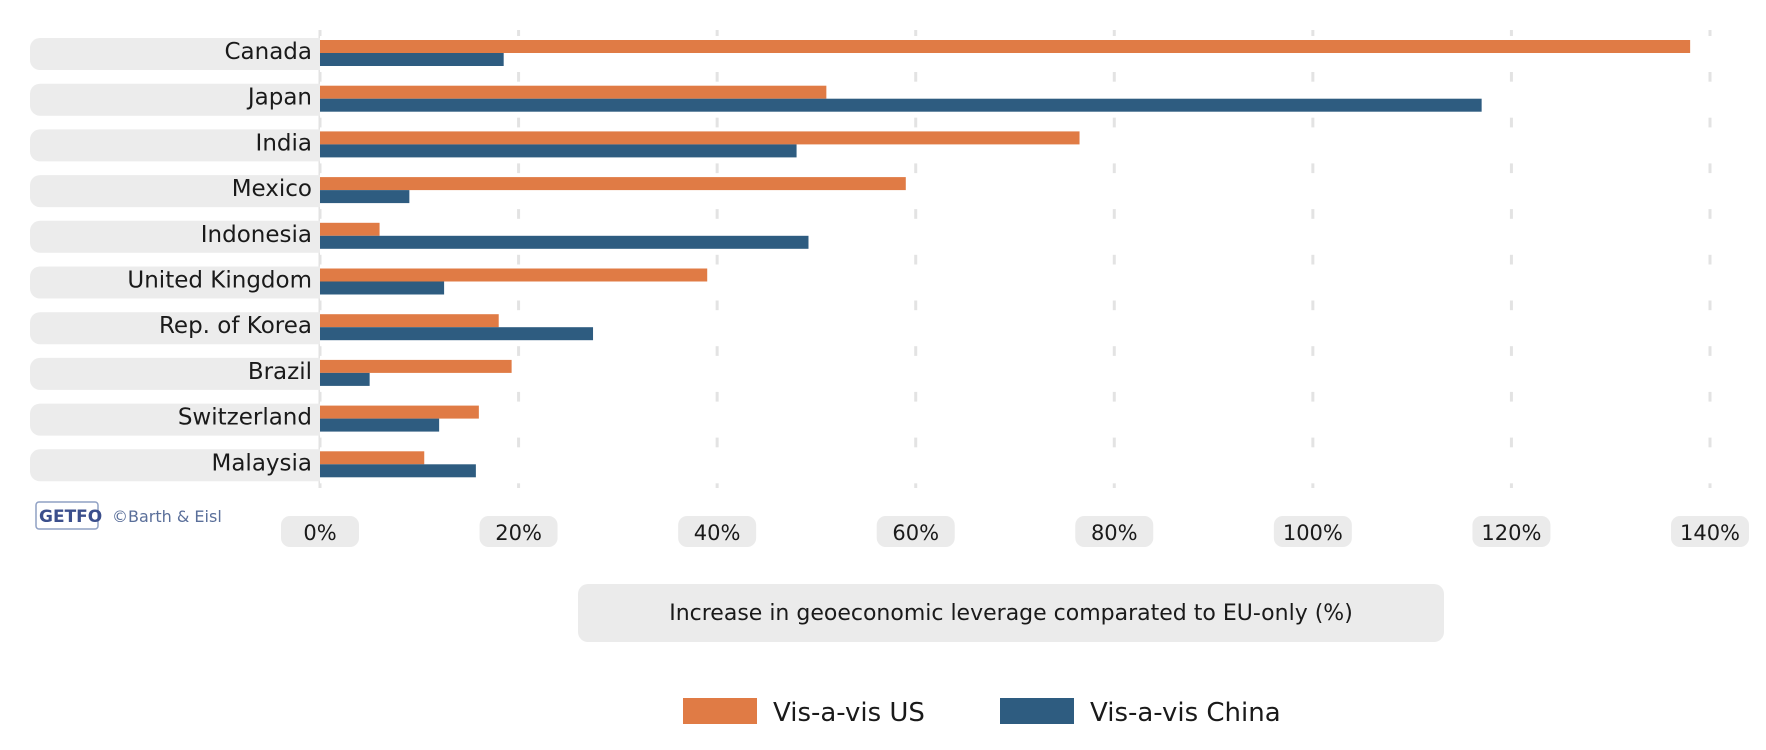 The height and width of the screenshot is (750, 1766). What do you see at coordinates (167, 516) in the screenshot?
I see `credit-text: ©Barth & Eisl` at bounding box center [167, 516].